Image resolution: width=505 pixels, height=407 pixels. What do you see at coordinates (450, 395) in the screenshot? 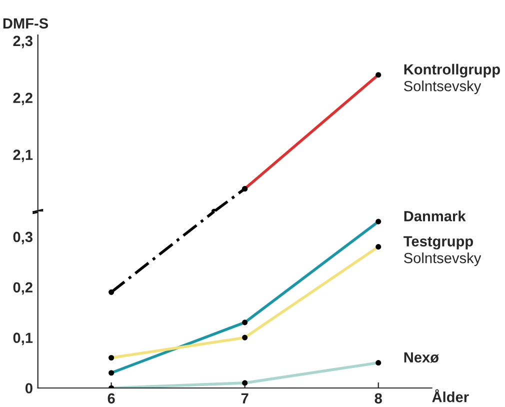
I see `x-axis-title: Ålder` at bounding box center [450, 395].